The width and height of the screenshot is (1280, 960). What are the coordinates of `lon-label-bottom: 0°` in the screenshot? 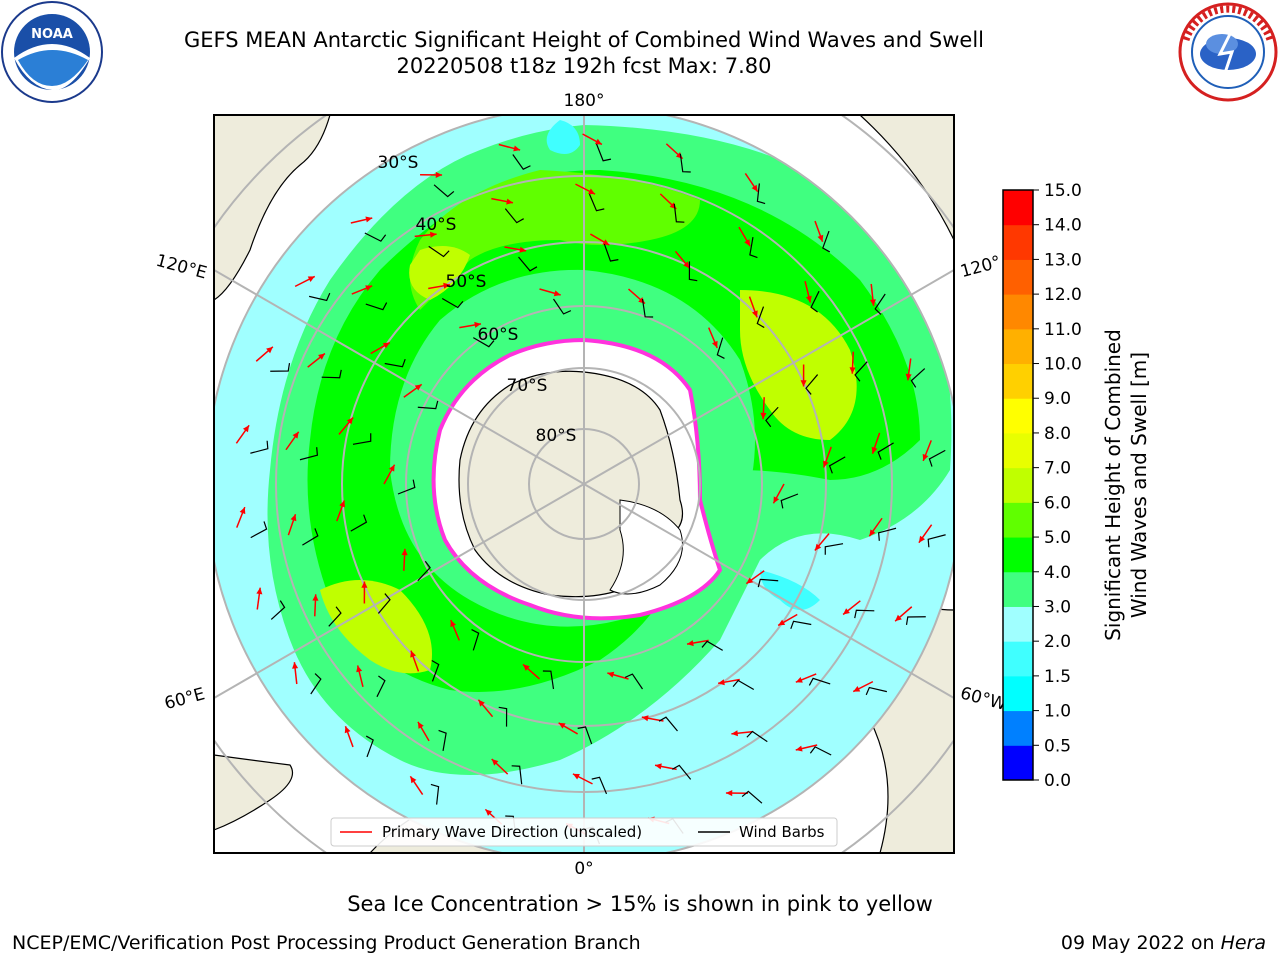 It's located at (583, 869).